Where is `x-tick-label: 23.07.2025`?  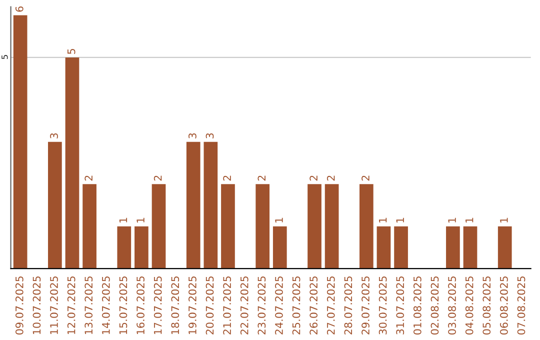
x-tick-label: 23.07.2025 is located at coordinates (262, 305).